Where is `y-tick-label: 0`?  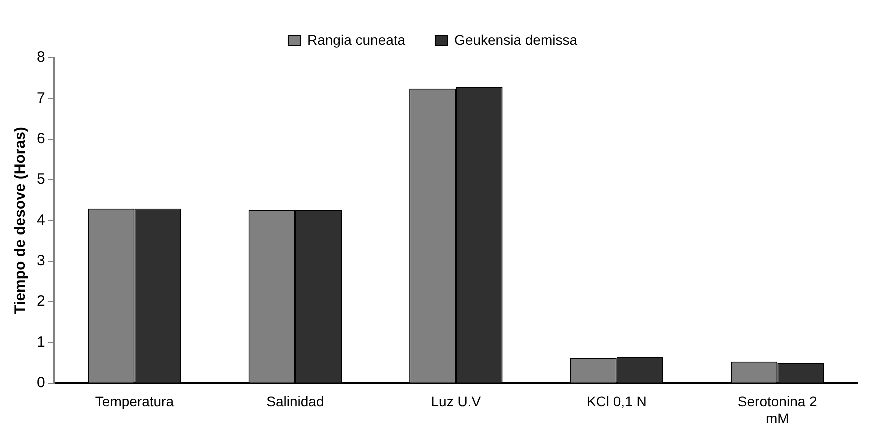
y-tick-label: 0 is located at coordinates (41, 383).